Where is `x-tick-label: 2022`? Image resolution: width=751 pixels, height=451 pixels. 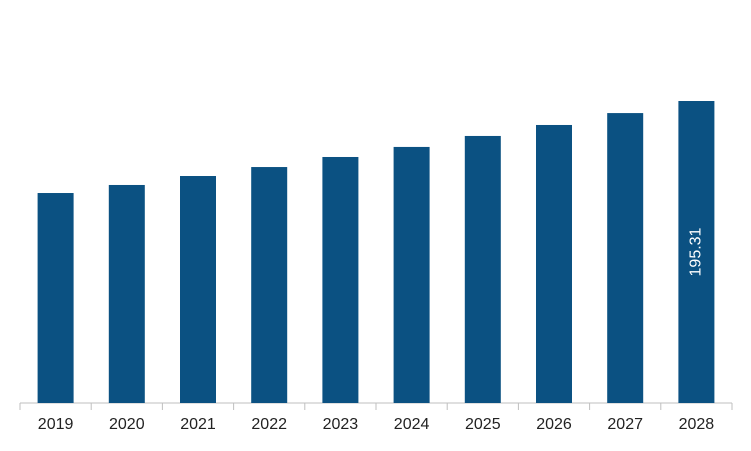 x-tick-label: 2022 is located at coordinates (269, 424).